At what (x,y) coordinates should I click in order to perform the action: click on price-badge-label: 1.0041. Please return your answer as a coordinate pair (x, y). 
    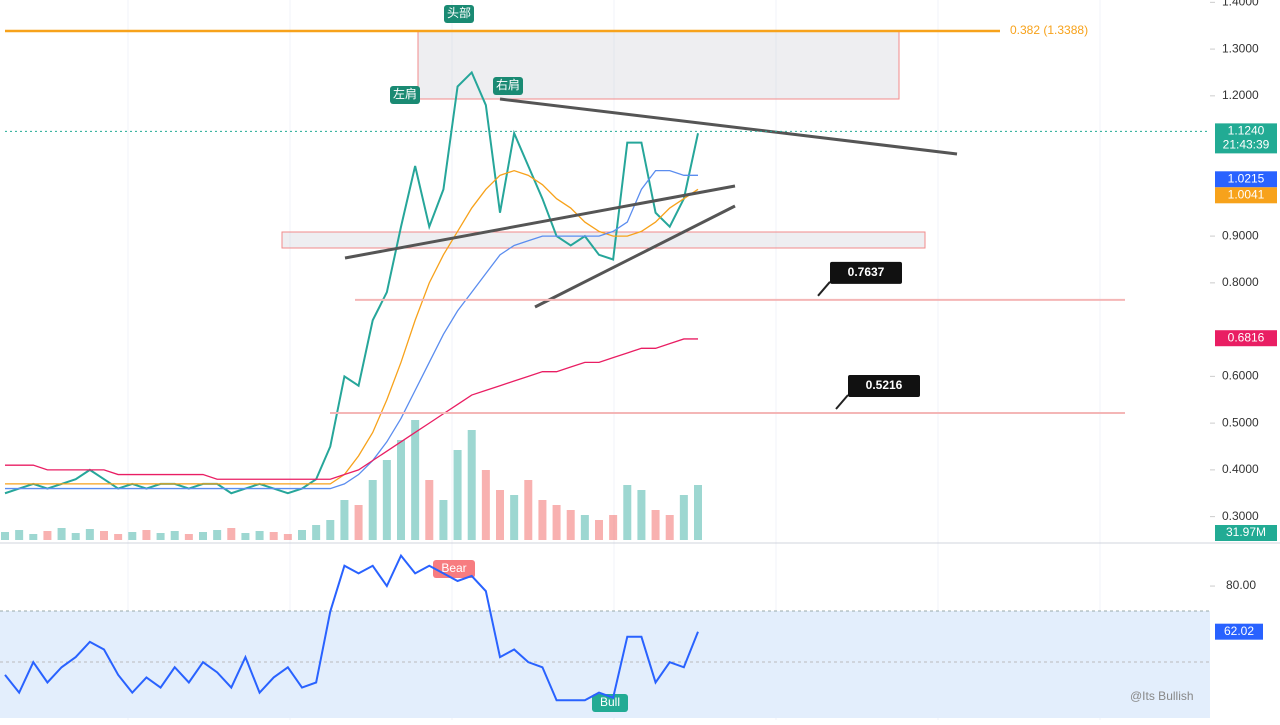
    Looking at the image, I should click on (1246, 194).